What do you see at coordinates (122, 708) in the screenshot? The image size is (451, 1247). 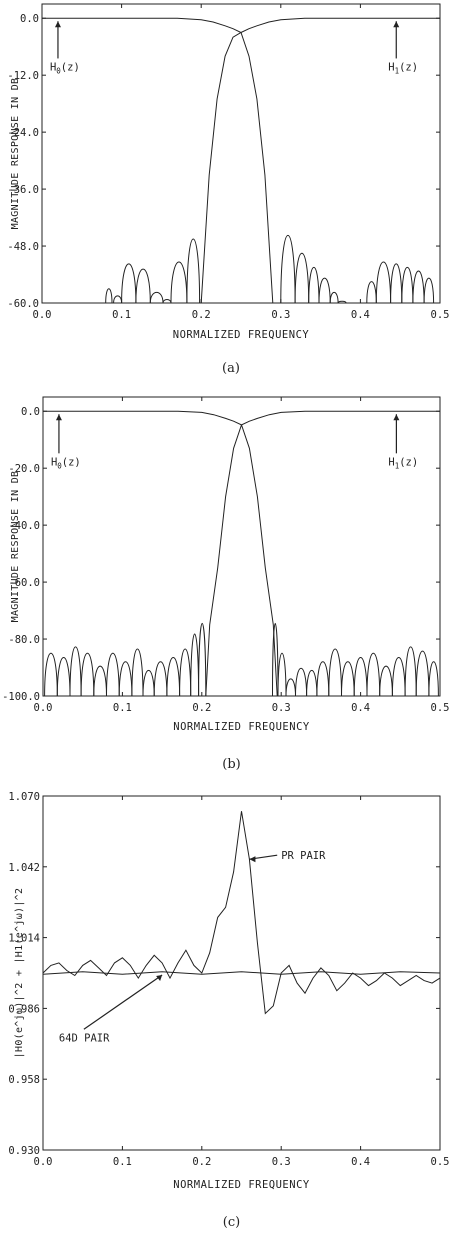 I see `x-tick-label-b: 0.1` at bounding box center [122, 708].